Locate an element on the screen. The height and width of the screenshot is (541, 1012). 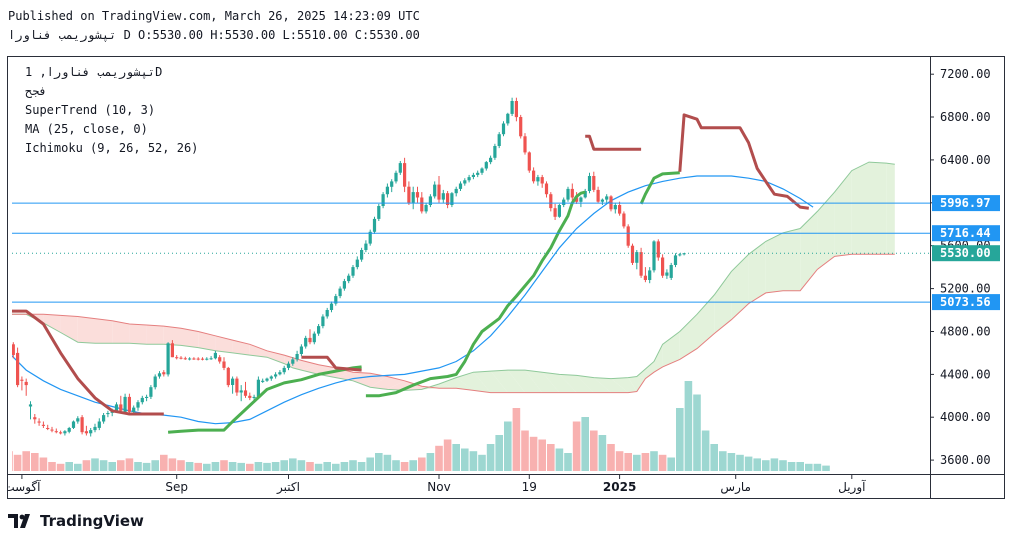
y-tick-label: 4400.00 is located at coordinates (965, 374).